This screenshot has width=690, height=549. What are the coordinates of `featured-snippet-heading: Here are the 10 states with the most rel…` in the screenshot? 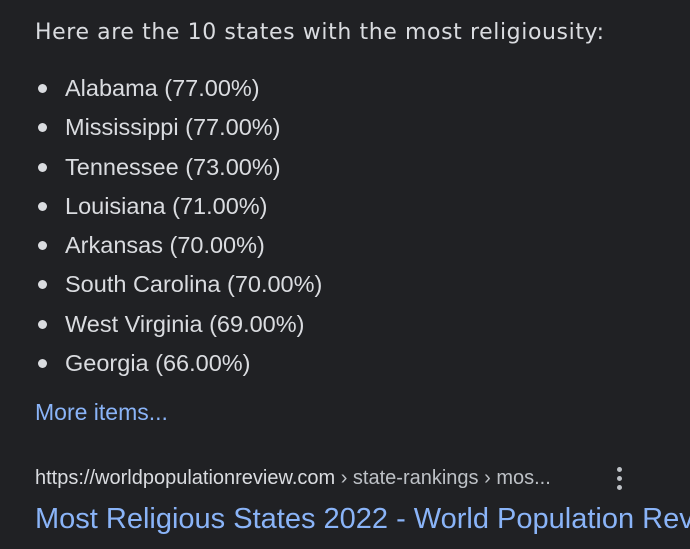 It's located at (320, 32).